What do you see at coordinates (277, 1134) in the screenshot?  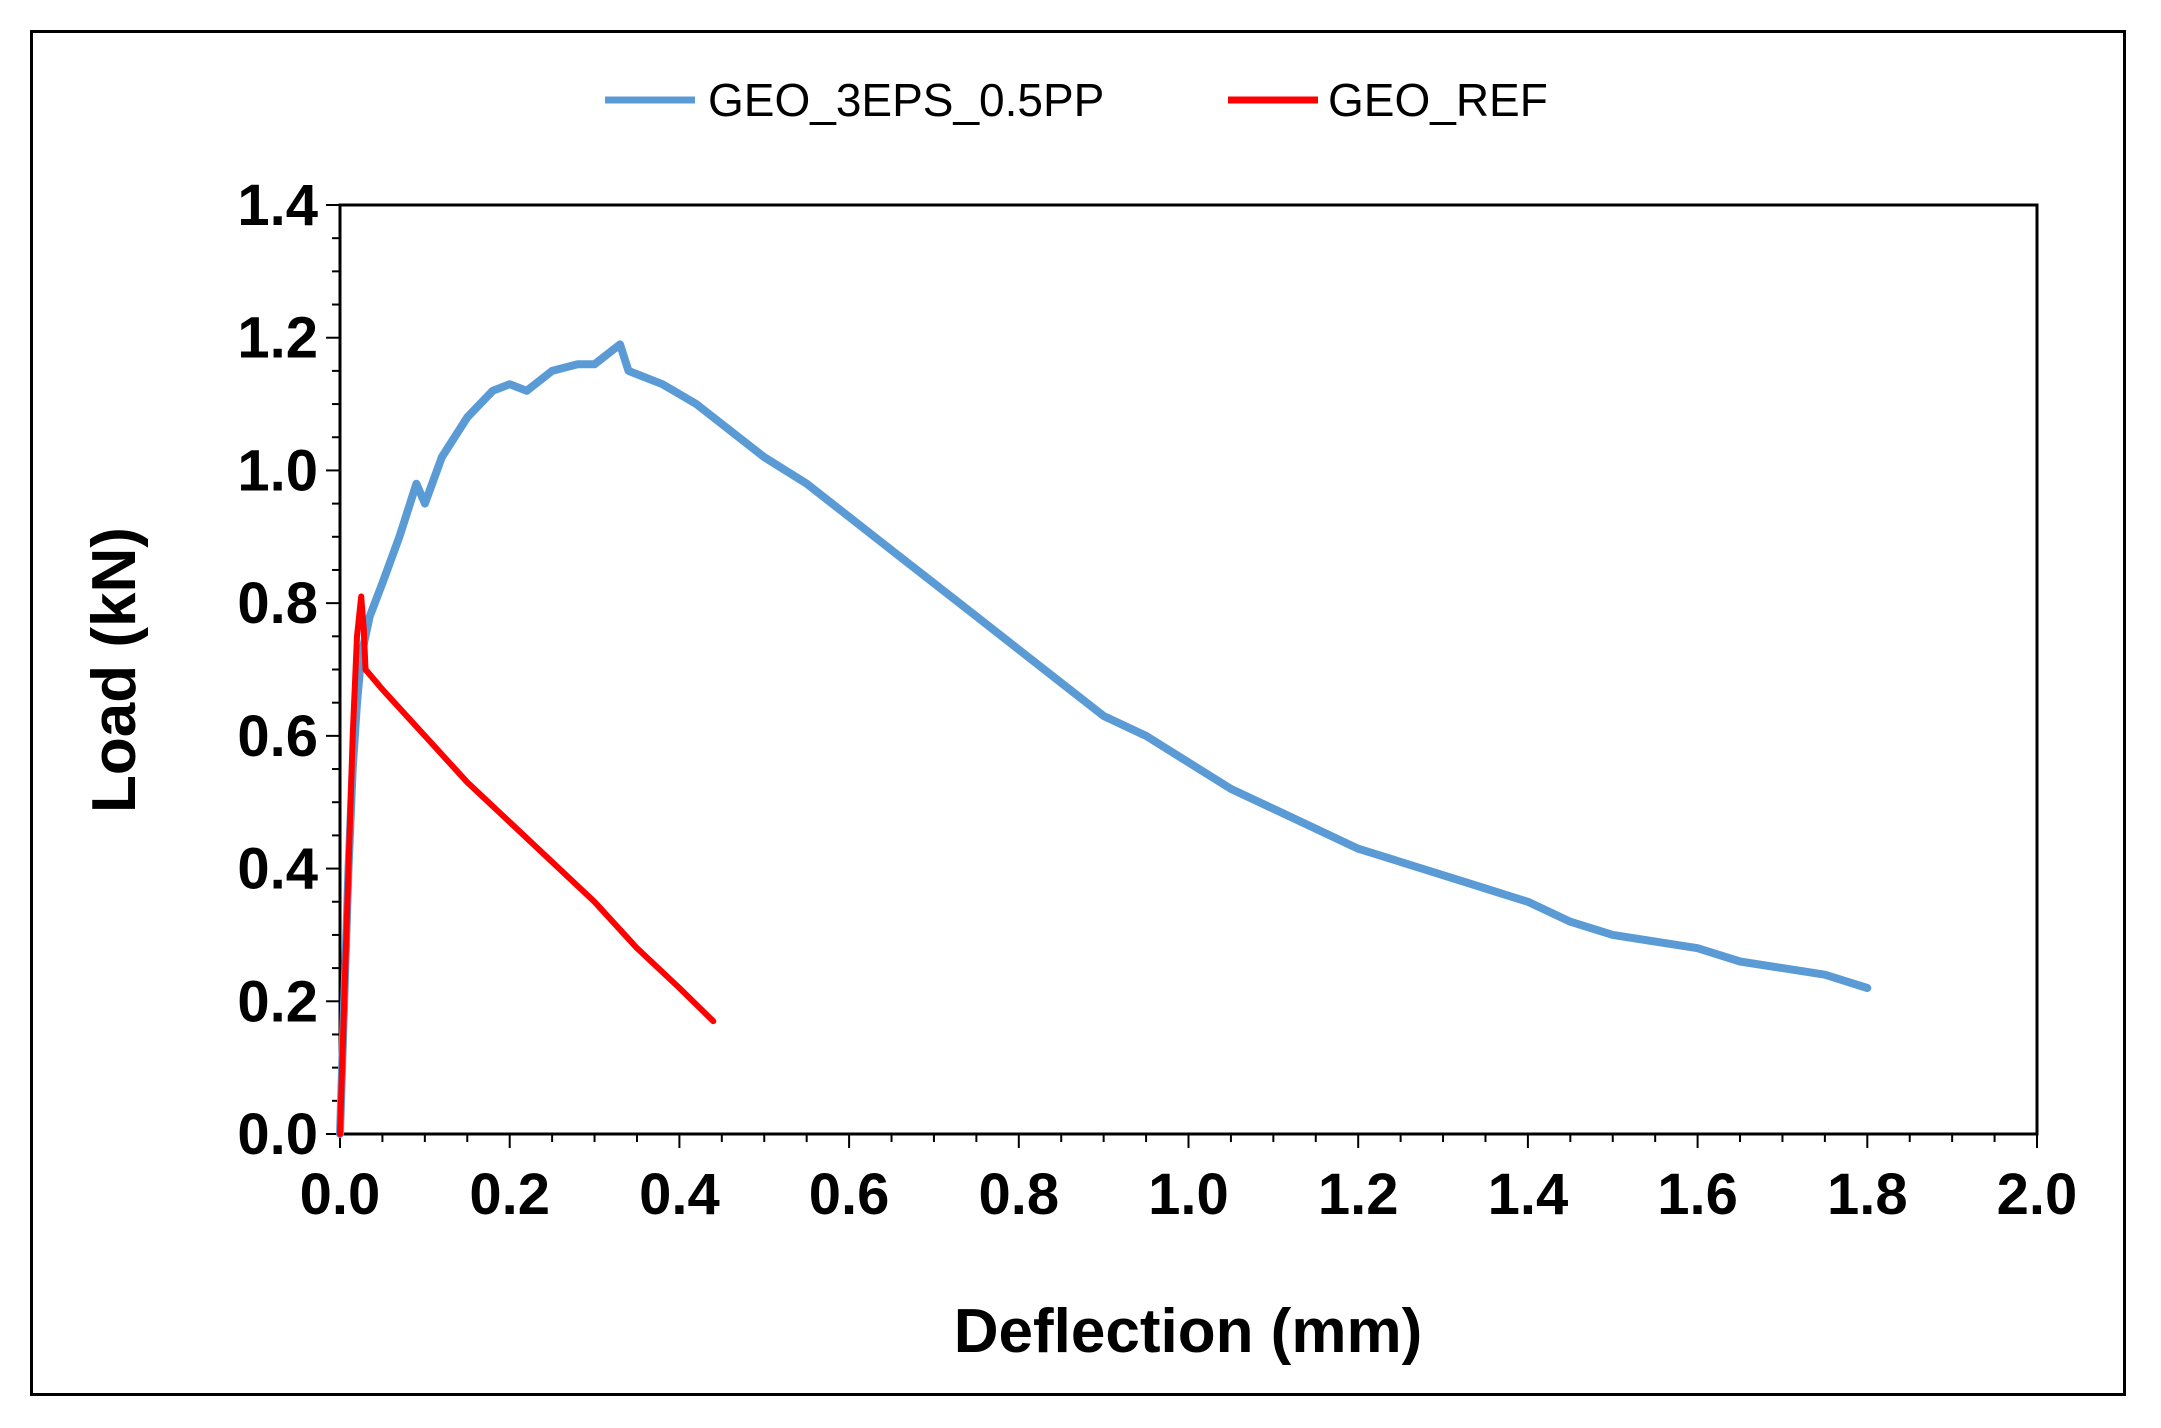 I see `y-tick-label: 0.0` at bounding box center [277, 1134].